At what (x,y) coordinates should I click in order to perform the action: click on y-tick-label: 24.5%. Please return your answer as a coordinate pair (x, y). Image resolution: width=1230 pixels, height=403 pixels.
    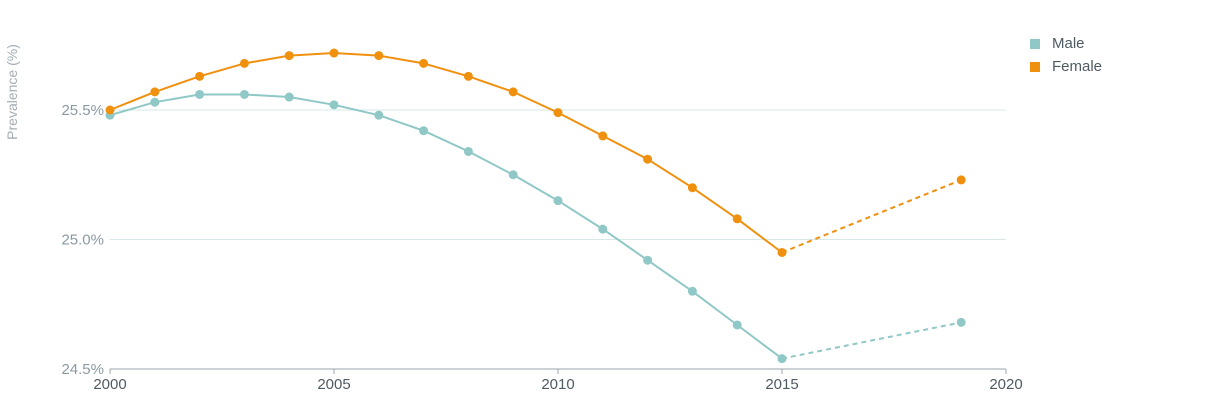
    Looking at the image, I should click on (82, 369).